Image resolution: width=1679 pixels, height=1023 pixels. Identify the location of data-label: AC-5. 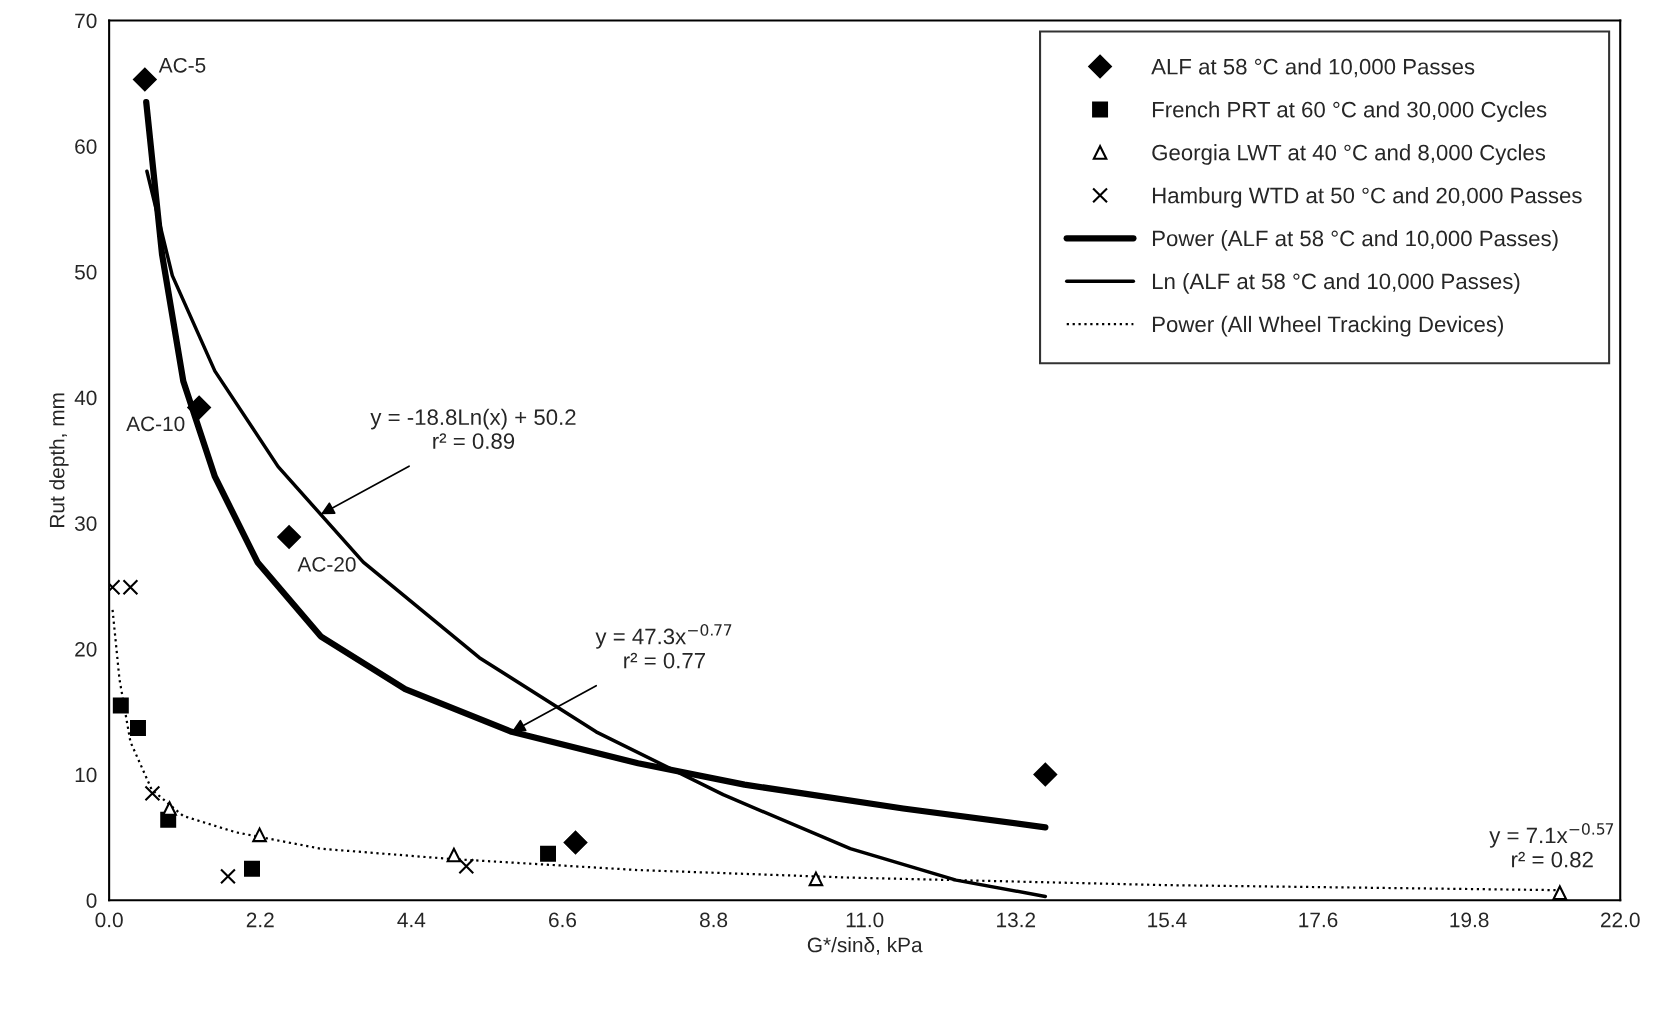
(182, 65).